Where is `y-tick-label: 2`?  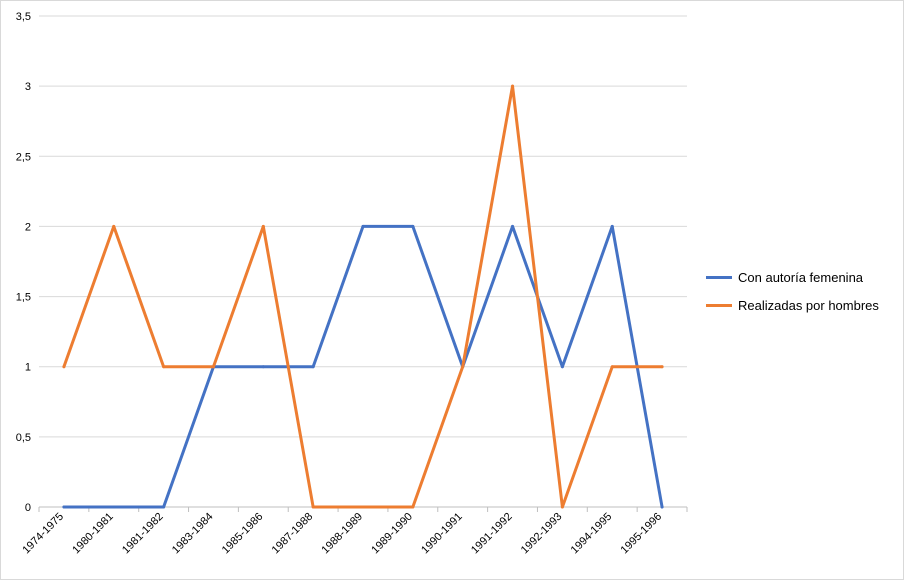
y-tick-label: 2 is located at coordinates (28, 227).